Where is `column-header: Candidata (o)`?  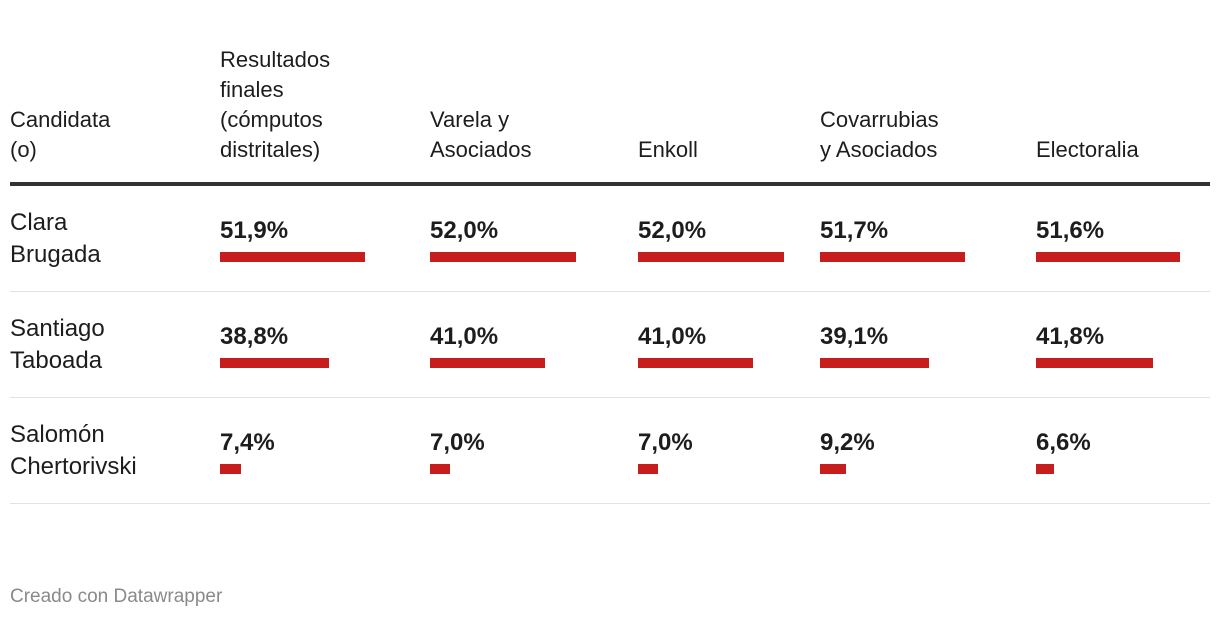 column-header: Candidata (o) is located at coordinates (60, 134).